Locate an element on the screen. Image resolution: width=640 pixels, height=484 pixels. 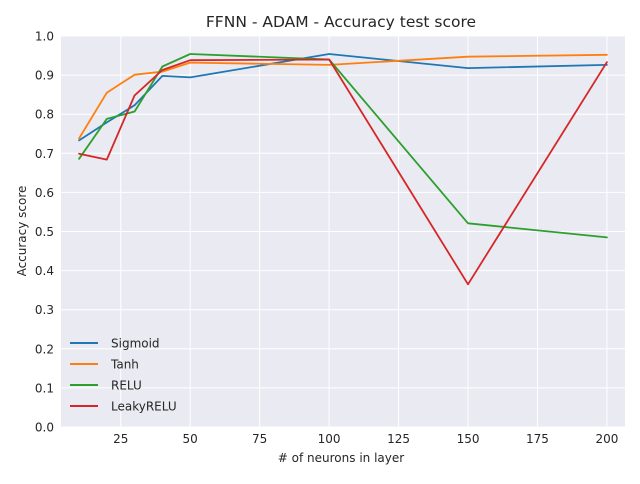
x-tick-label: 25 is located at coordinates (120, 439).